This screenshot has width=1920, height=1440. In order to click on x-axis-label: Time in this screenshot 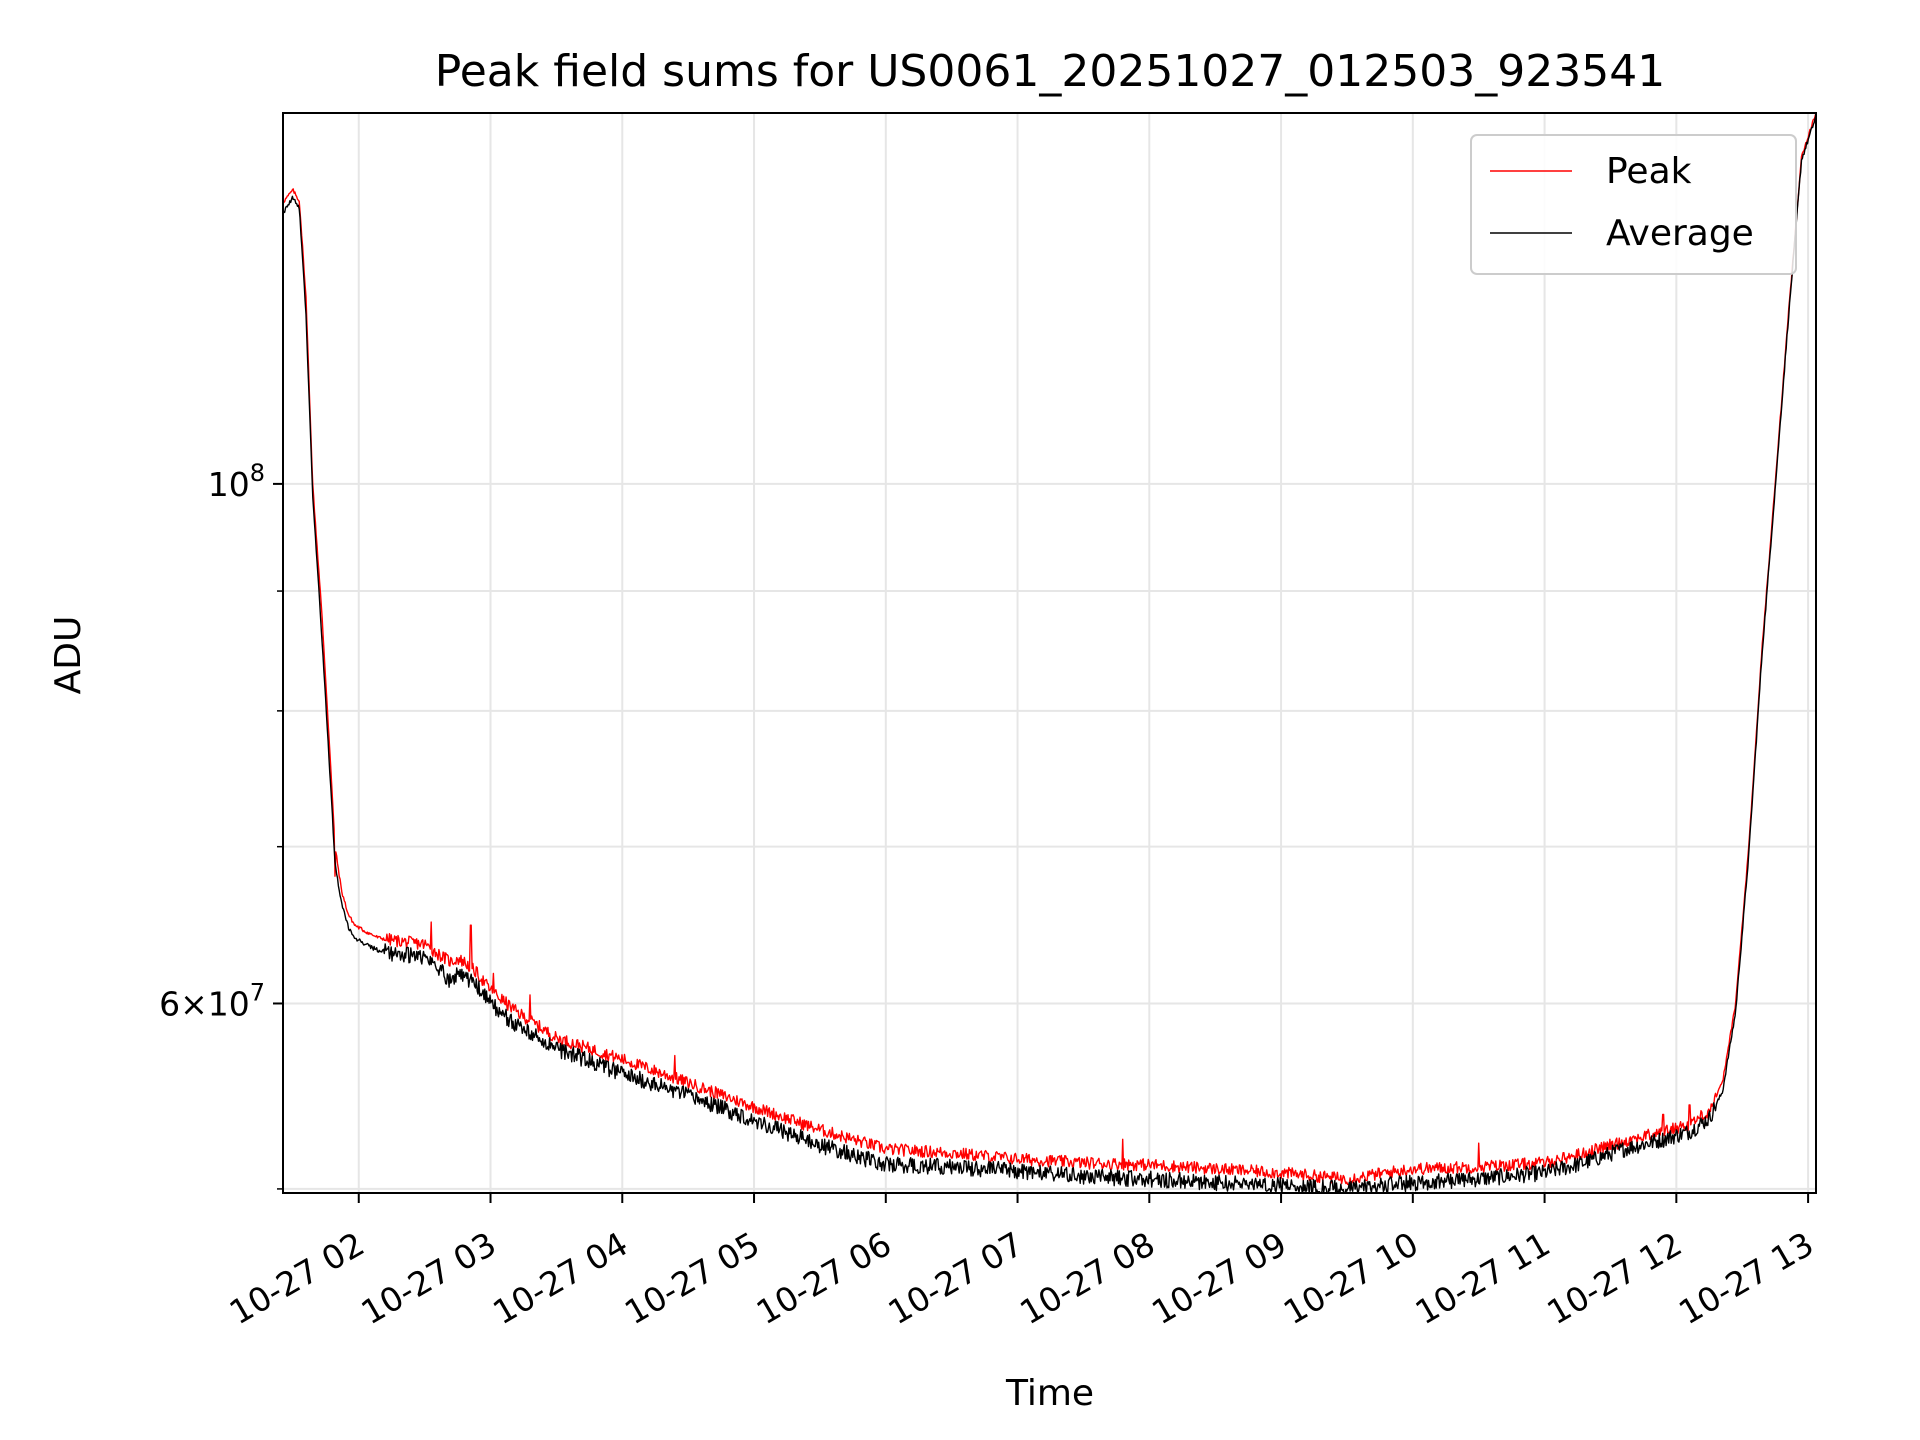, I will do `click(1049, 1393)`.